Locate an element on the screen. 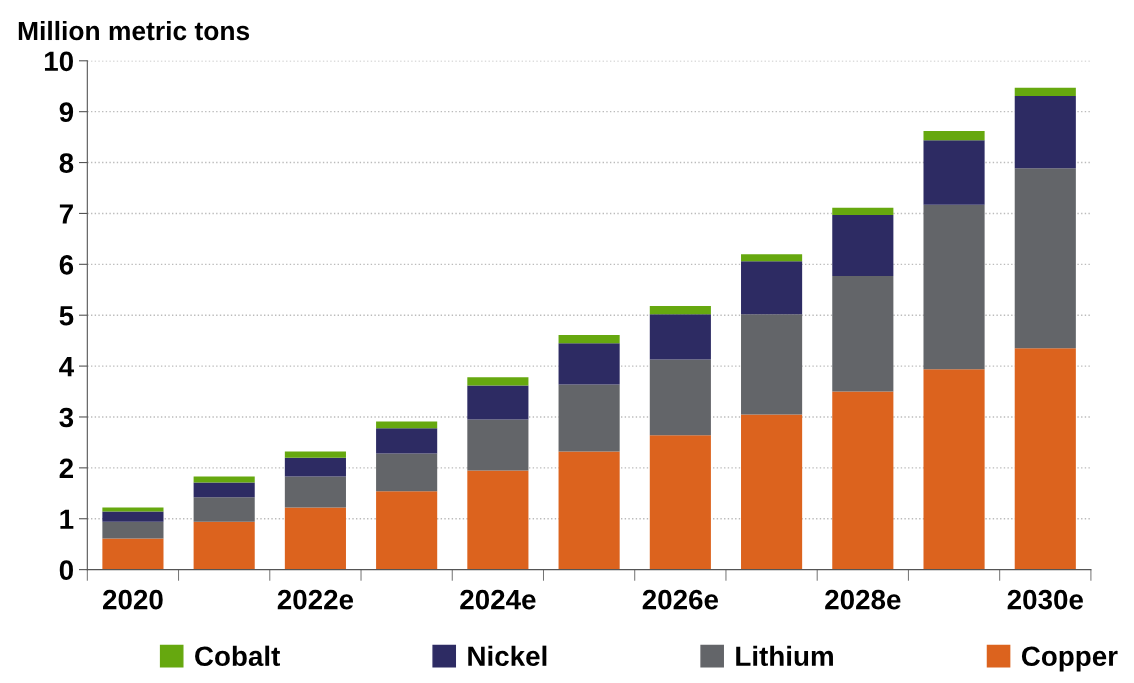 This screenshot has width=1134, height=683. y-tick-label: 5 is located at coordinates (66, 316).